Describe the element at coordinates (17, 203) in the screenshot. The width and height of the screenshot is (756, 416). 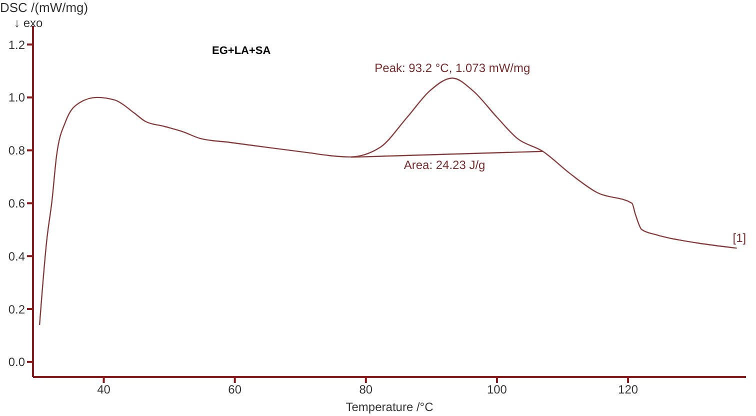
I see `y-tick-label: 0.6` at that location.